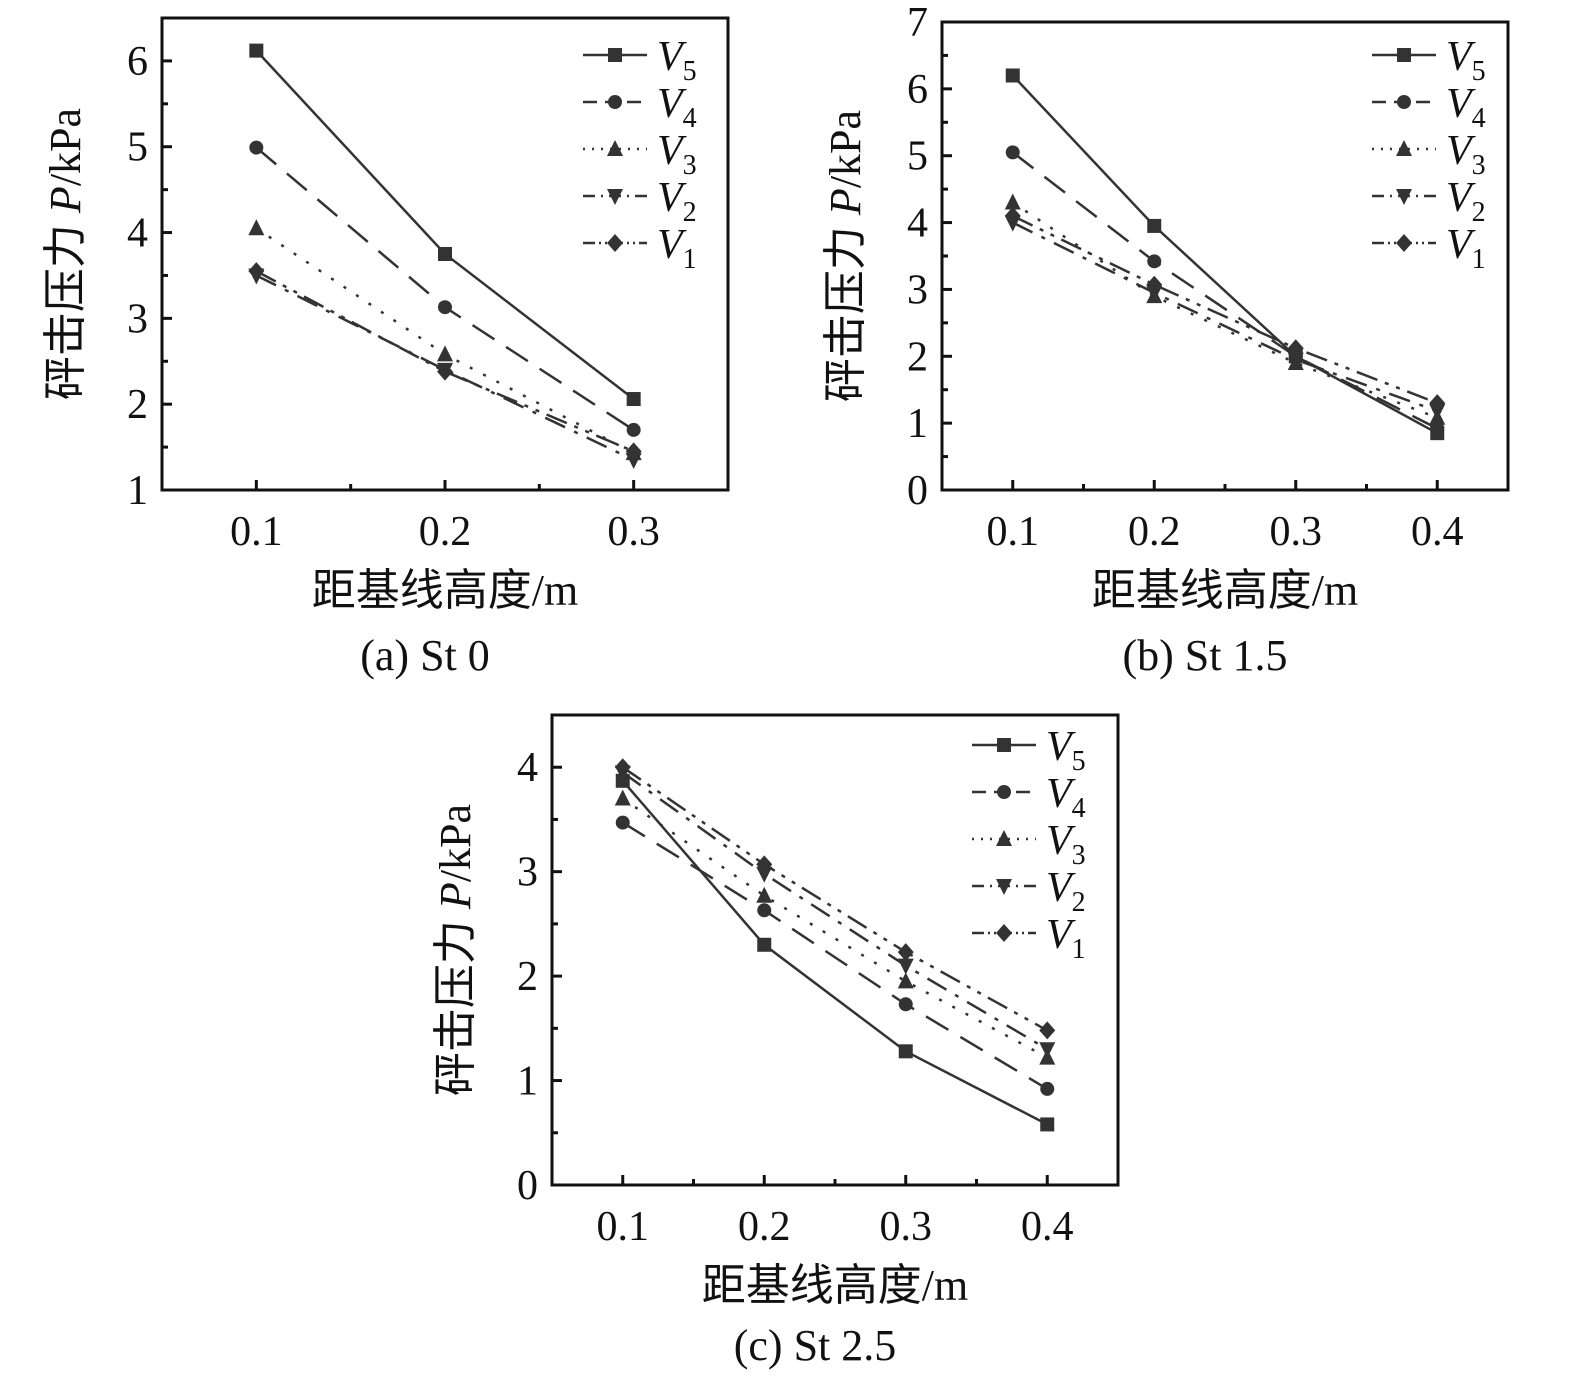 This screenshot has width=1575, height=1382. Describe the element at coordinates (1225, 309) in the screenshot. I see `series-line-v1` at that location.